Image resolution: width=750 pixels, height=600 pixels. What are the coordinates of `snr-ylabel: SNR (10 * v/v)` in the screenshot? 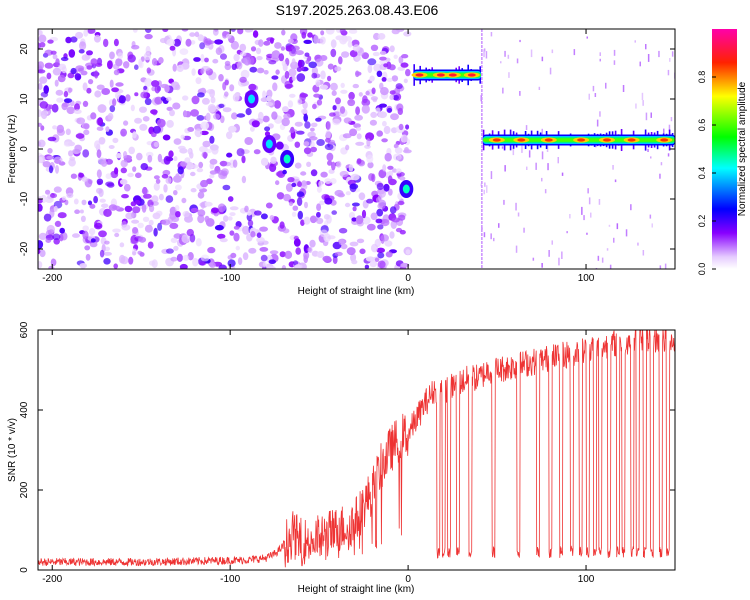 It's located at (12, 450).